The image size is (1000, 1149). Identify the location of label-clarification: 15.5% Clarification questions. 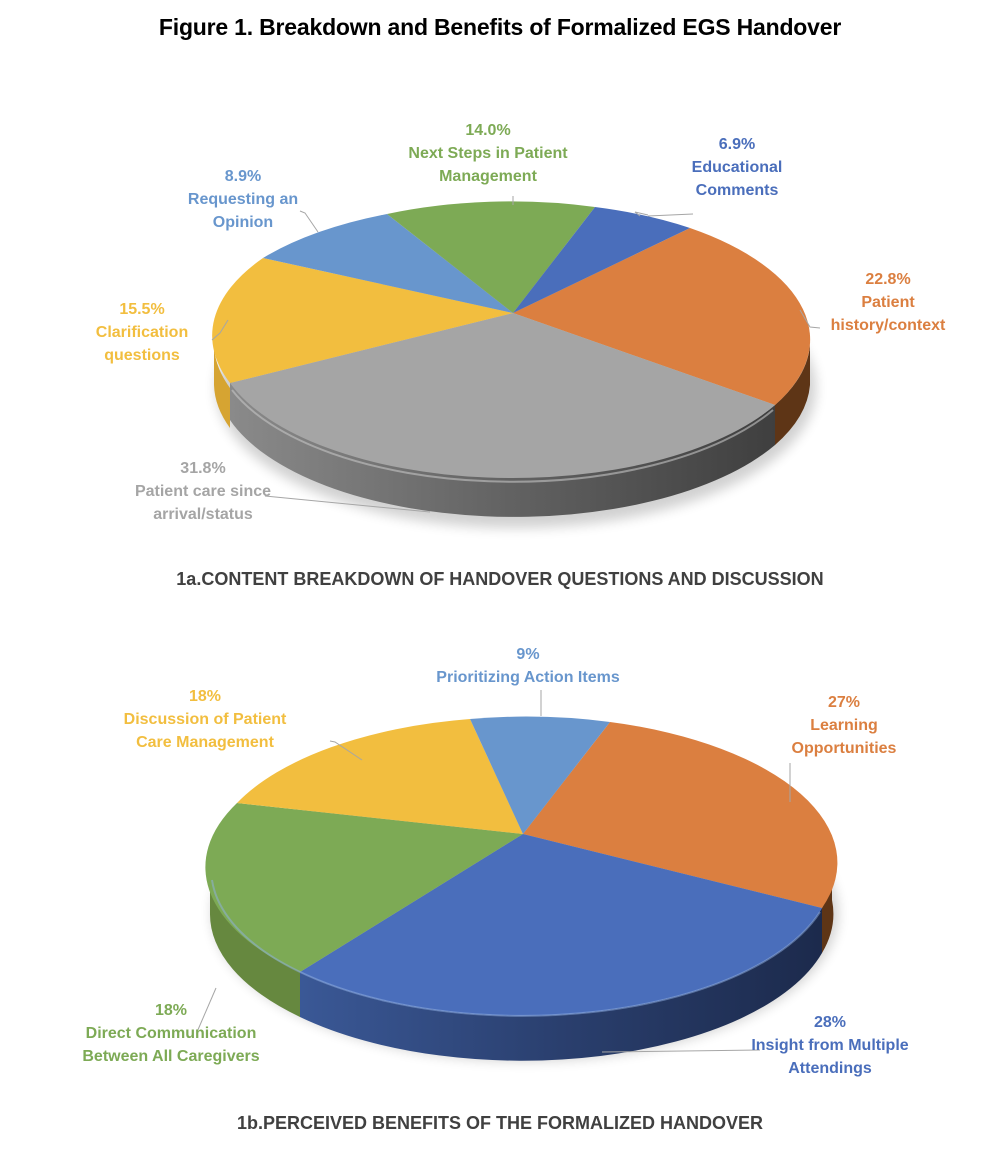
(142, 332).